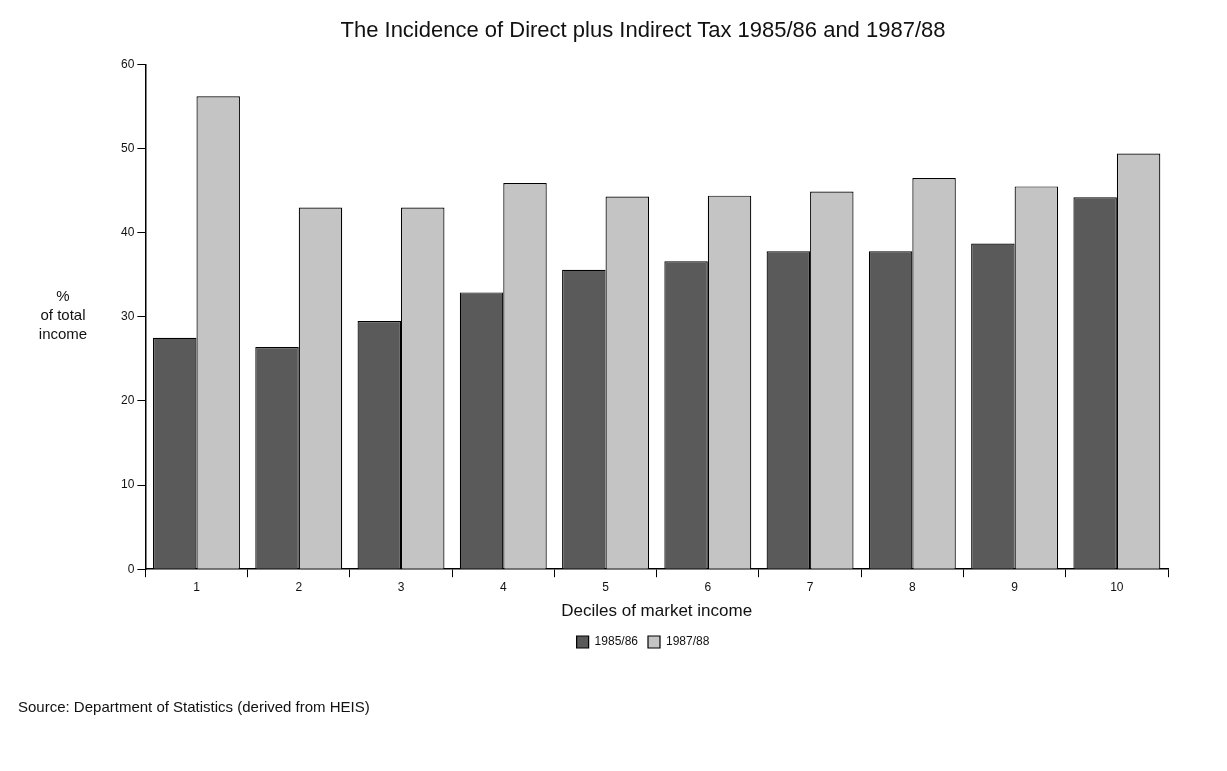 The height and width of the screenshot is (771, 1227). What do you see at coordinates (127, 147) in the screenshot?
I see `y-tick-label: 50` at bounding box center [127, 147].